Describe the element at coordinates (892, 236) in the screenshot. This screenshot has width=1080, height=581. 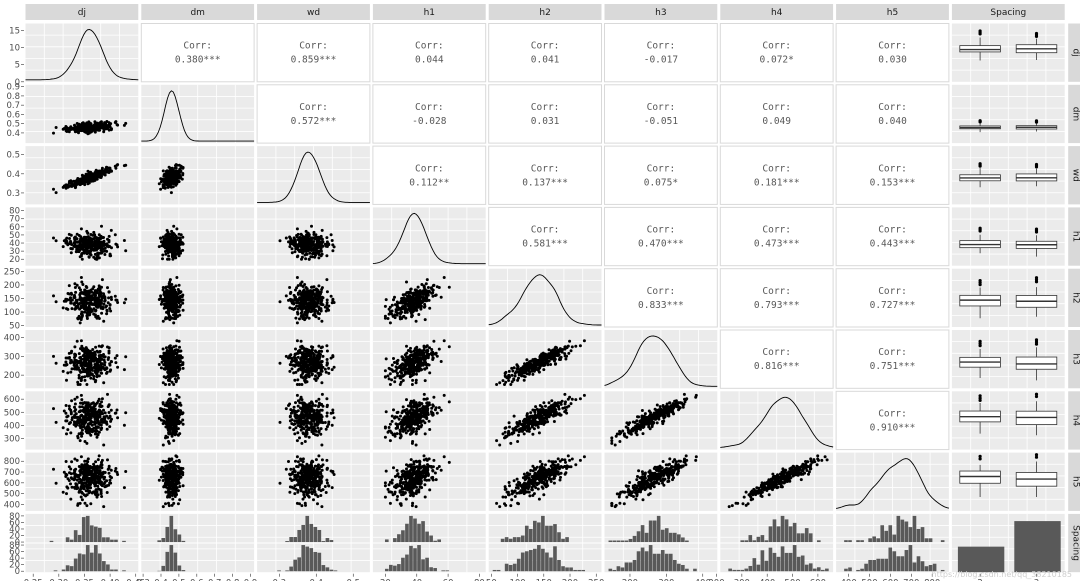
I see `panel-h1-h5` at that location.